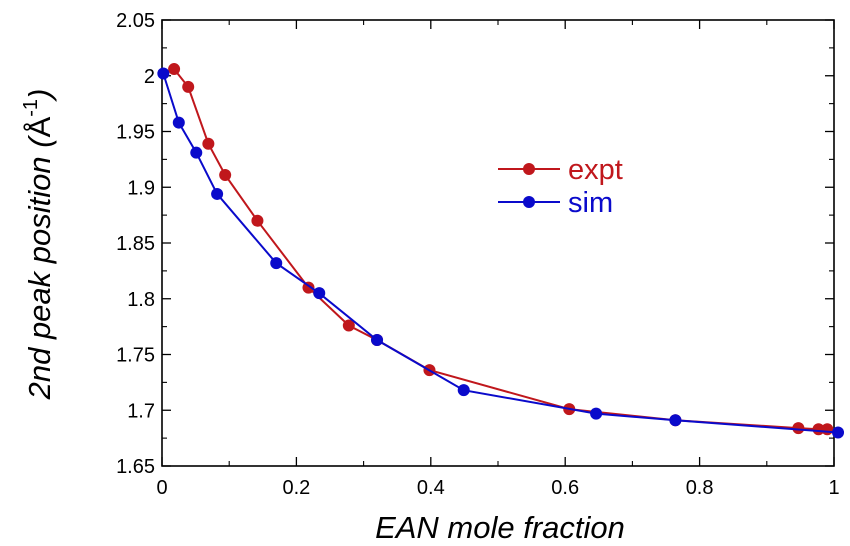  Describe the element at coordinates (565, 488) in the screenshot. I see `x-tick-label: 0.6` at that location.